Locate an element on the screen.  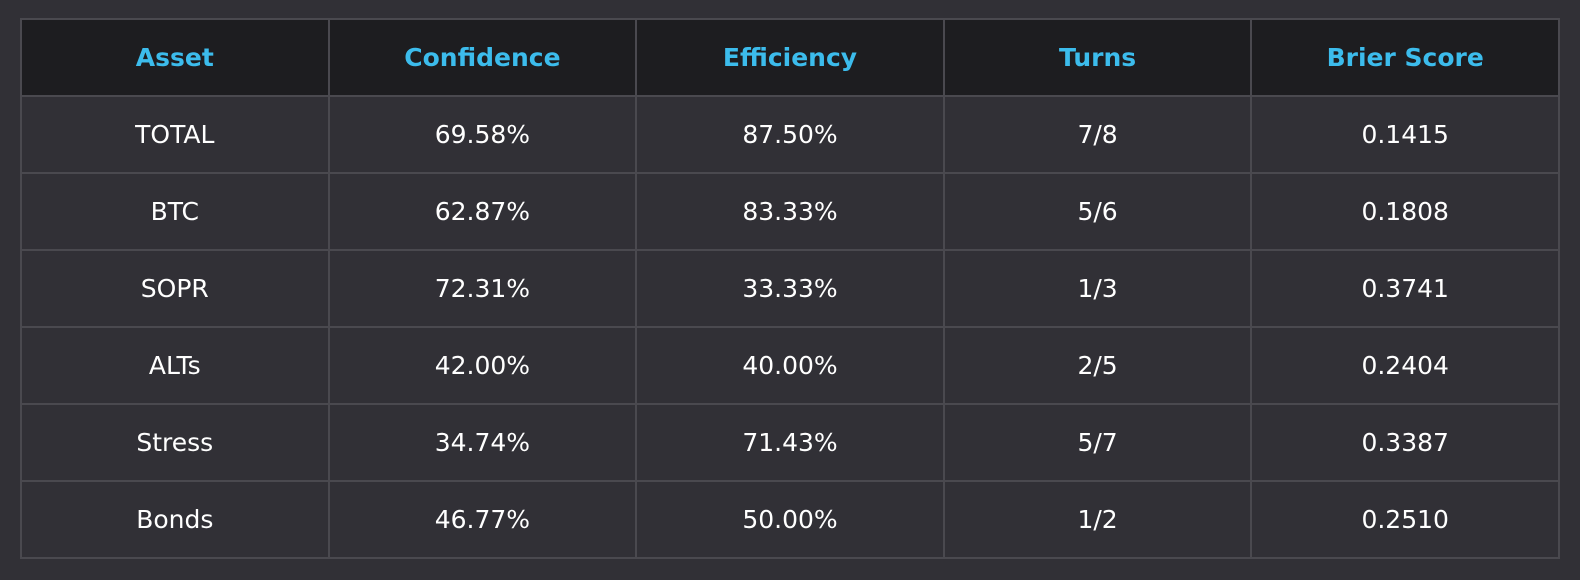
cell-turns: 2/5 is located at coordinates (1097, 365).